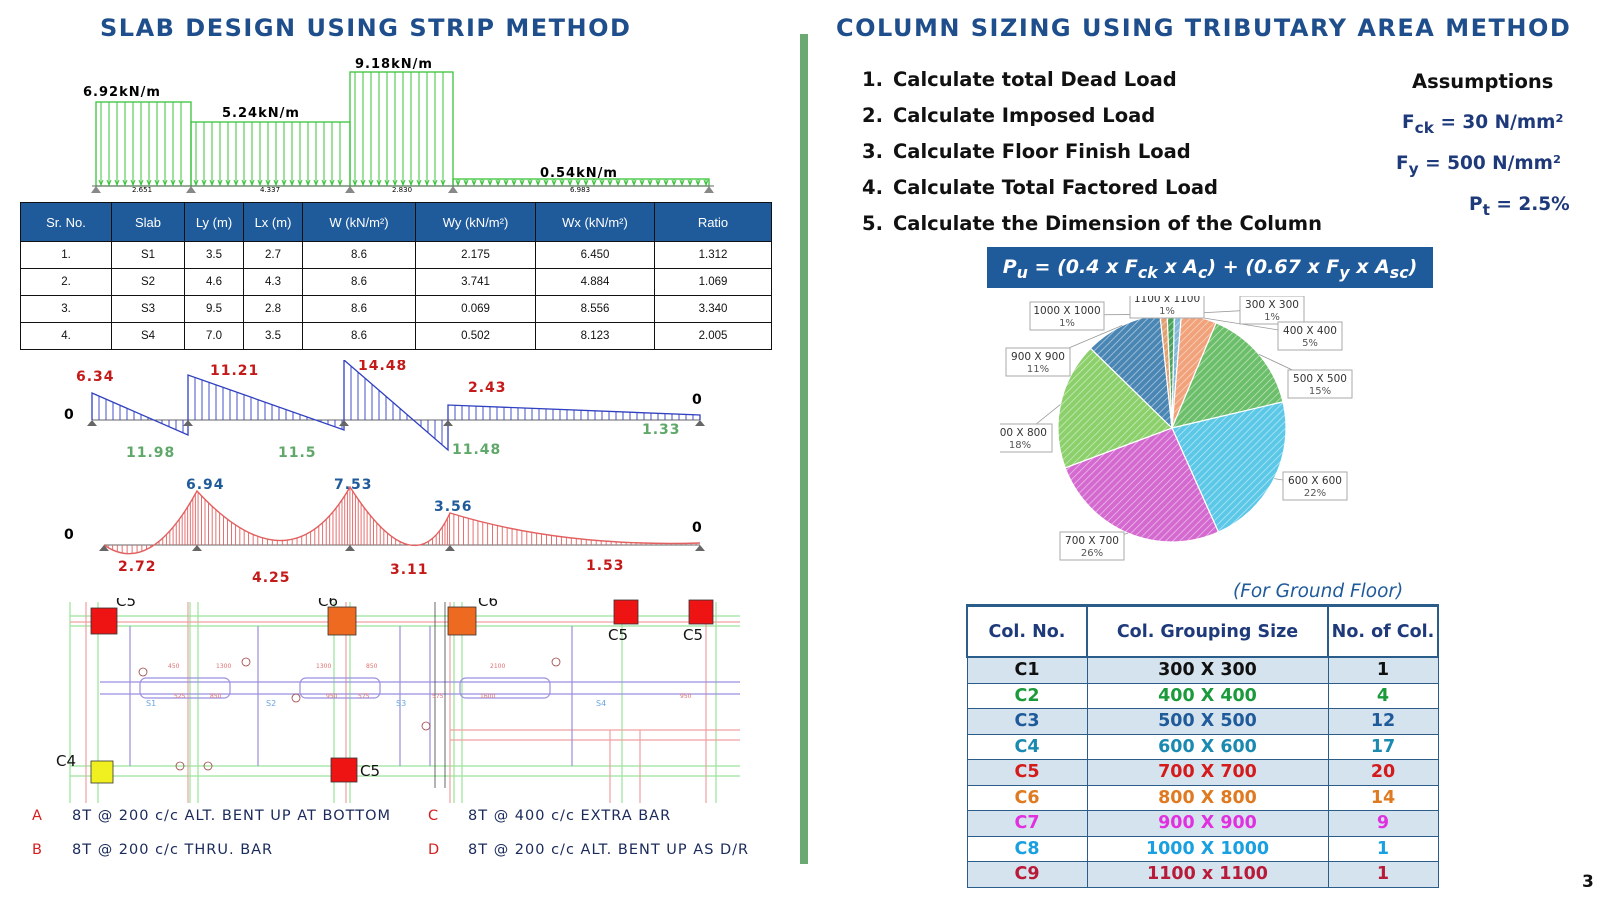  What do you see at coordinates (1383, 721) in the screenshot?
I see `col-count-cell: 12` at bounding box center [1383, 721].